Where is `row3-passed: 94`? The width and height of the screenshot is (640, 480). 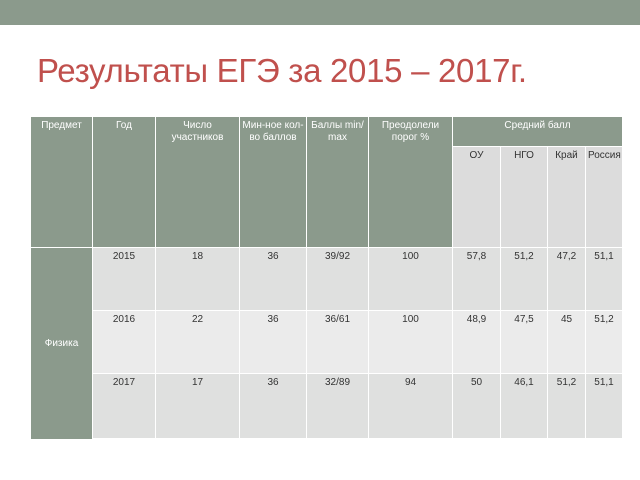 row3-passed: 94 is located at coordinates (411, 406).